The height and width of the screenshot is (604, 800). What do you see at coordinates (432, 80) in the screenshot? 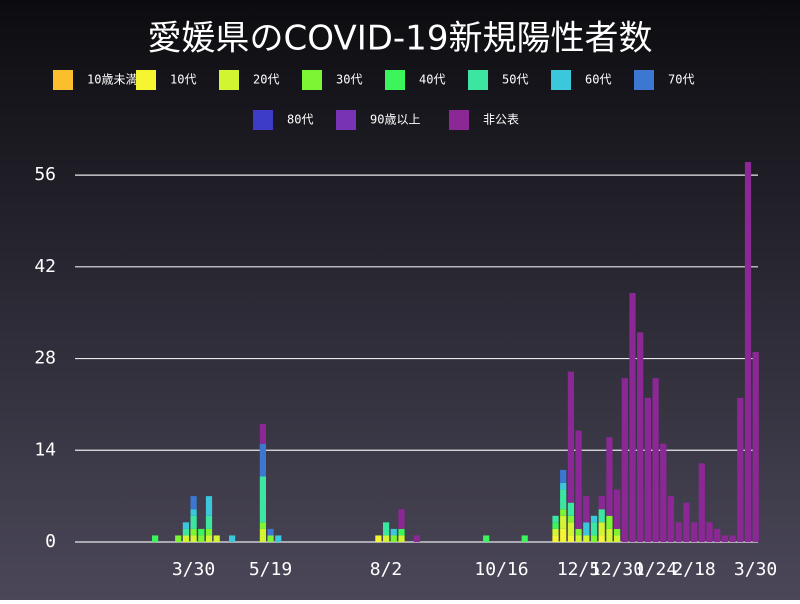
I see `legend-label: 40代` at bounding box center [432, 80].